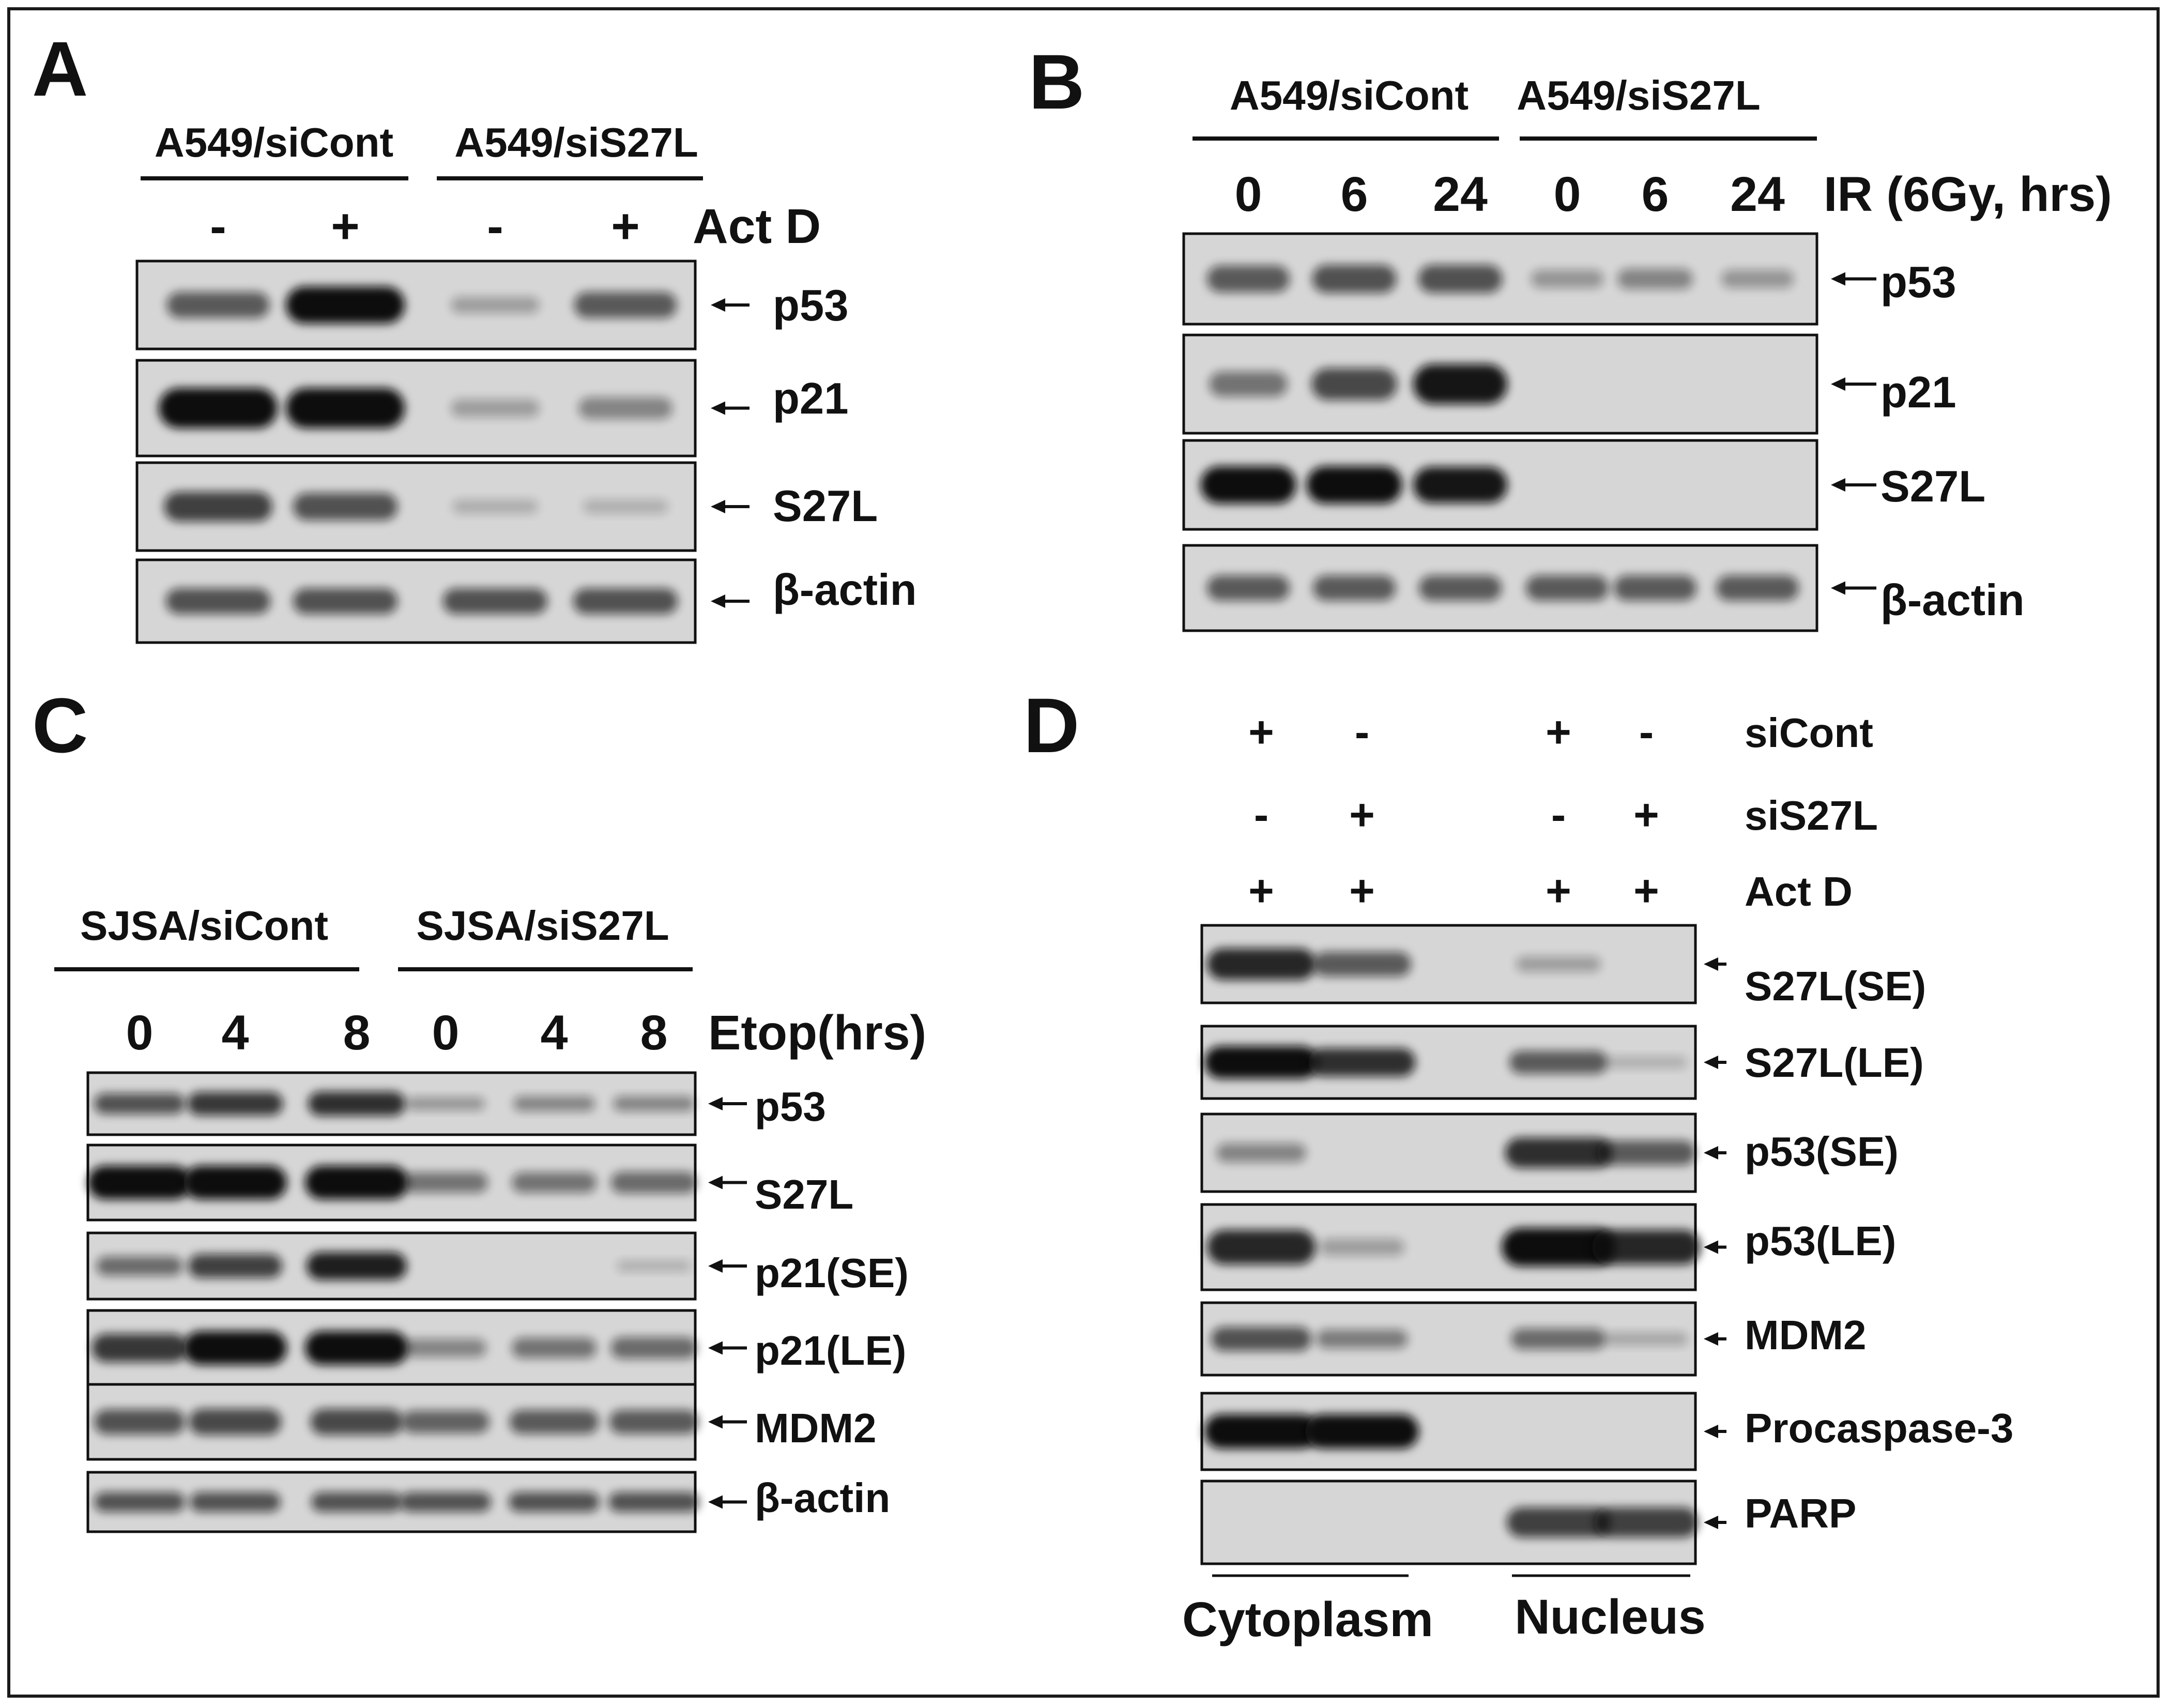 This screenshot has width=2171, height=1708. I want to click on blot-label: S27L(LE), so click(1834, 1063).